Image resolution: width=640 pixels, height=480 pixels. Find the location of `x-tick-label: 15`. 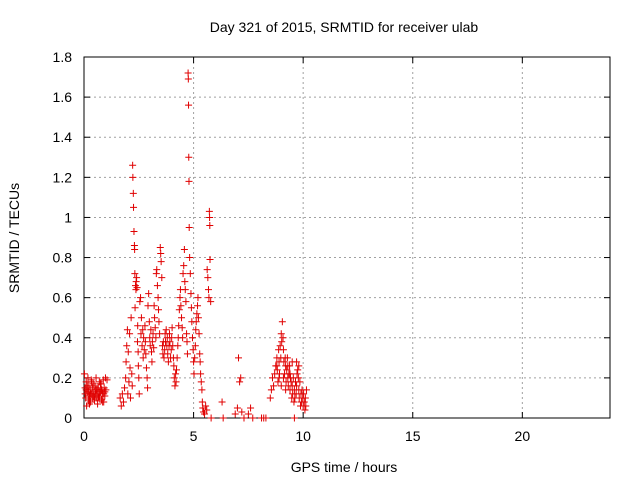

x-tick-label: 15 is located at coordinates (413, 436).